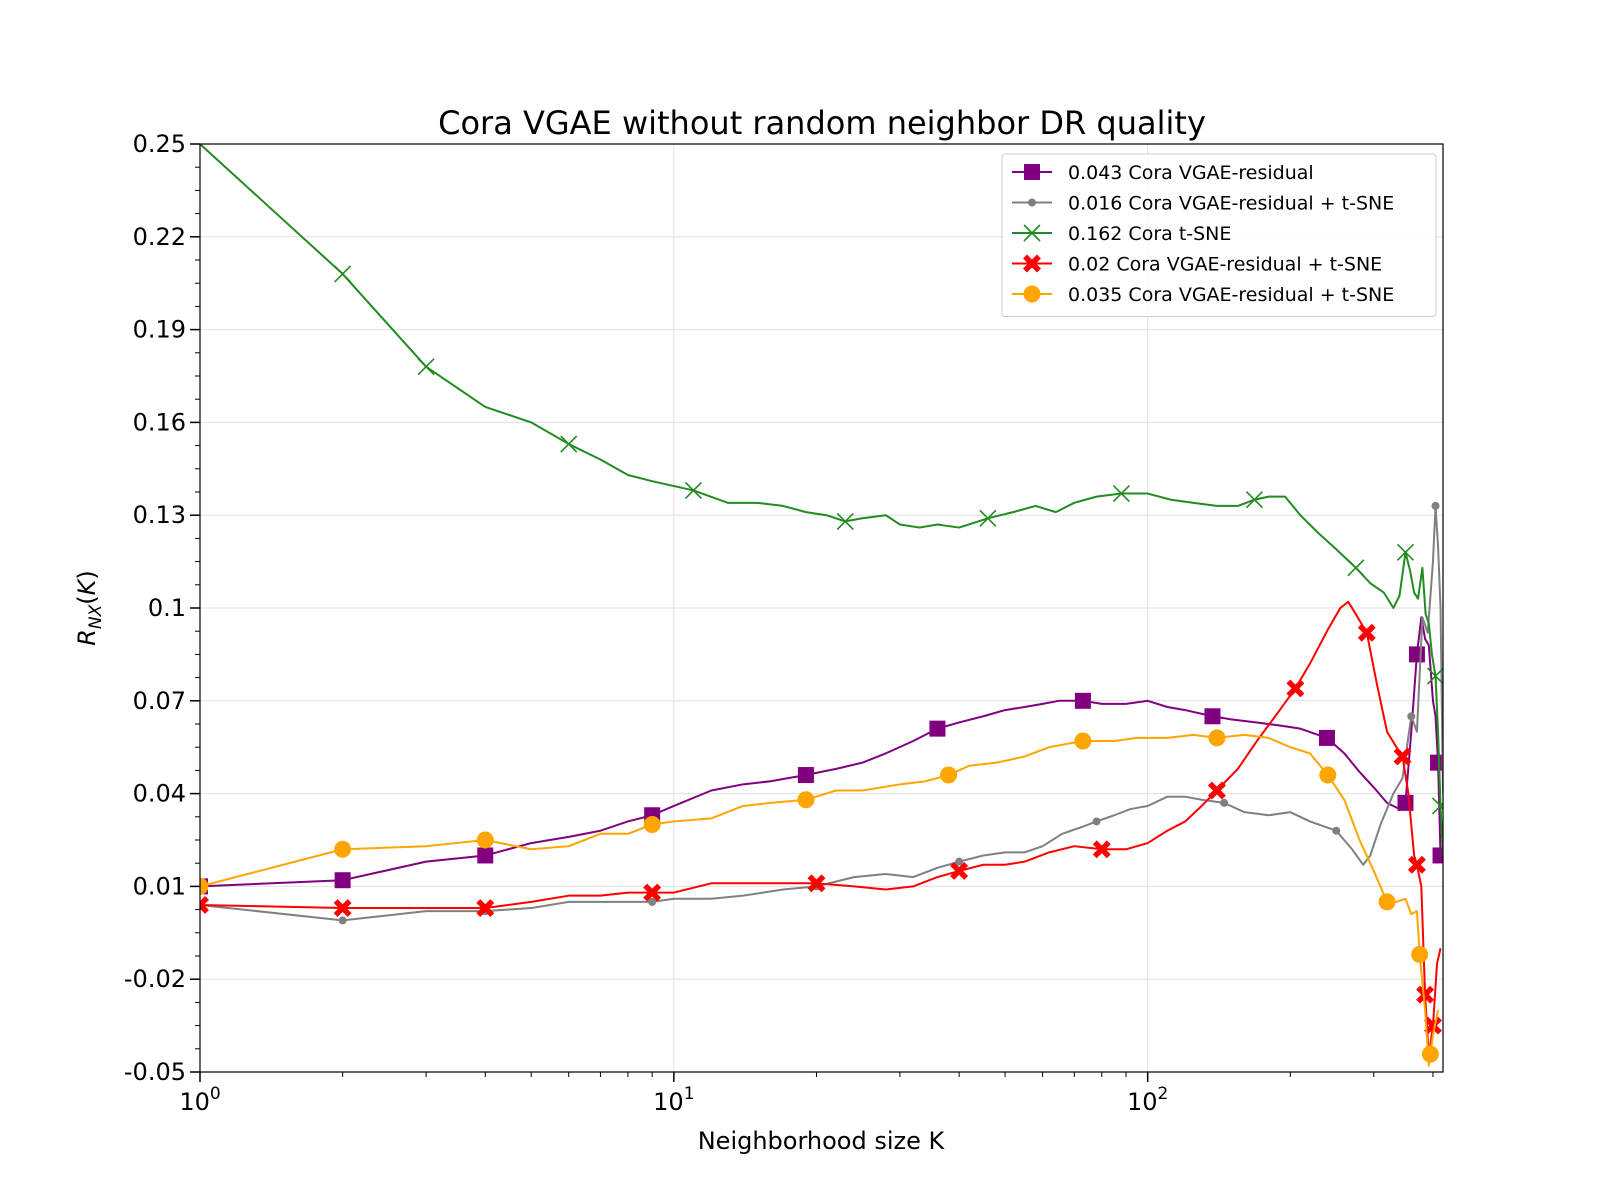  I want to click on y-tick-label: -0.05, so click(155, 1072).